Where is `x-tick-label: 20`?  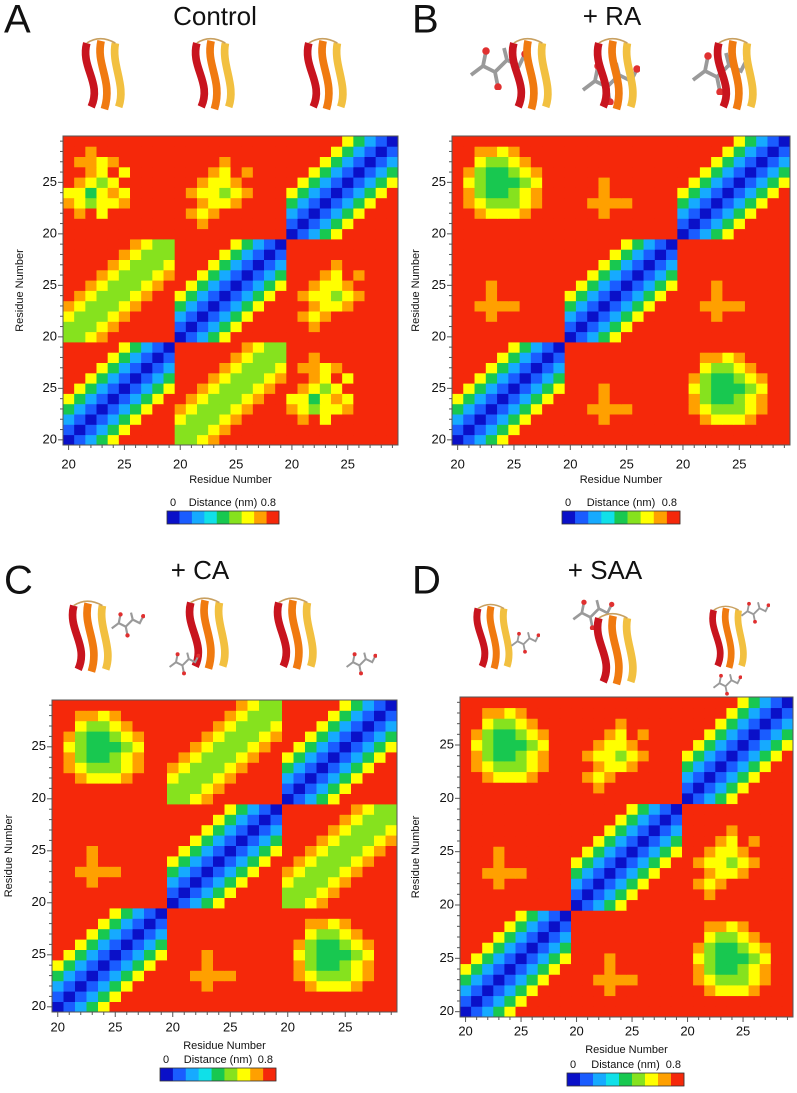
x-tick-label: 20 is located at coordinates (292, 463).